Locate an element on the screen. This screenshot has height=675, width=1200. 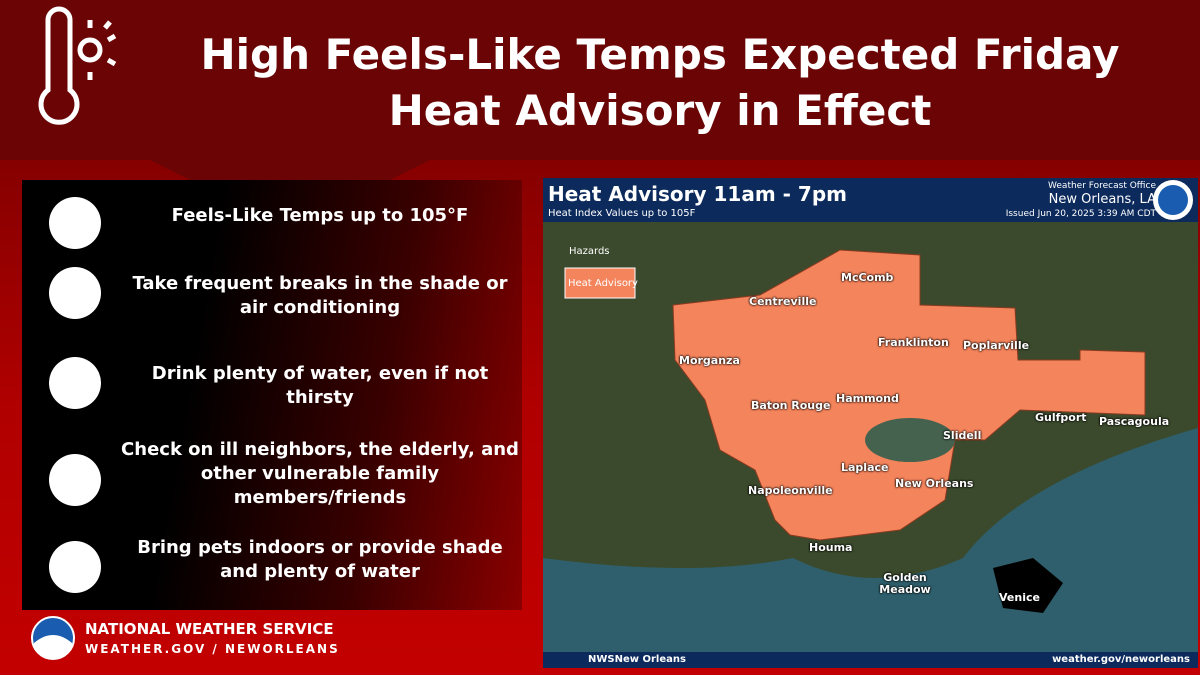
city-label: New Orleans is located at coordinates (934, 483).